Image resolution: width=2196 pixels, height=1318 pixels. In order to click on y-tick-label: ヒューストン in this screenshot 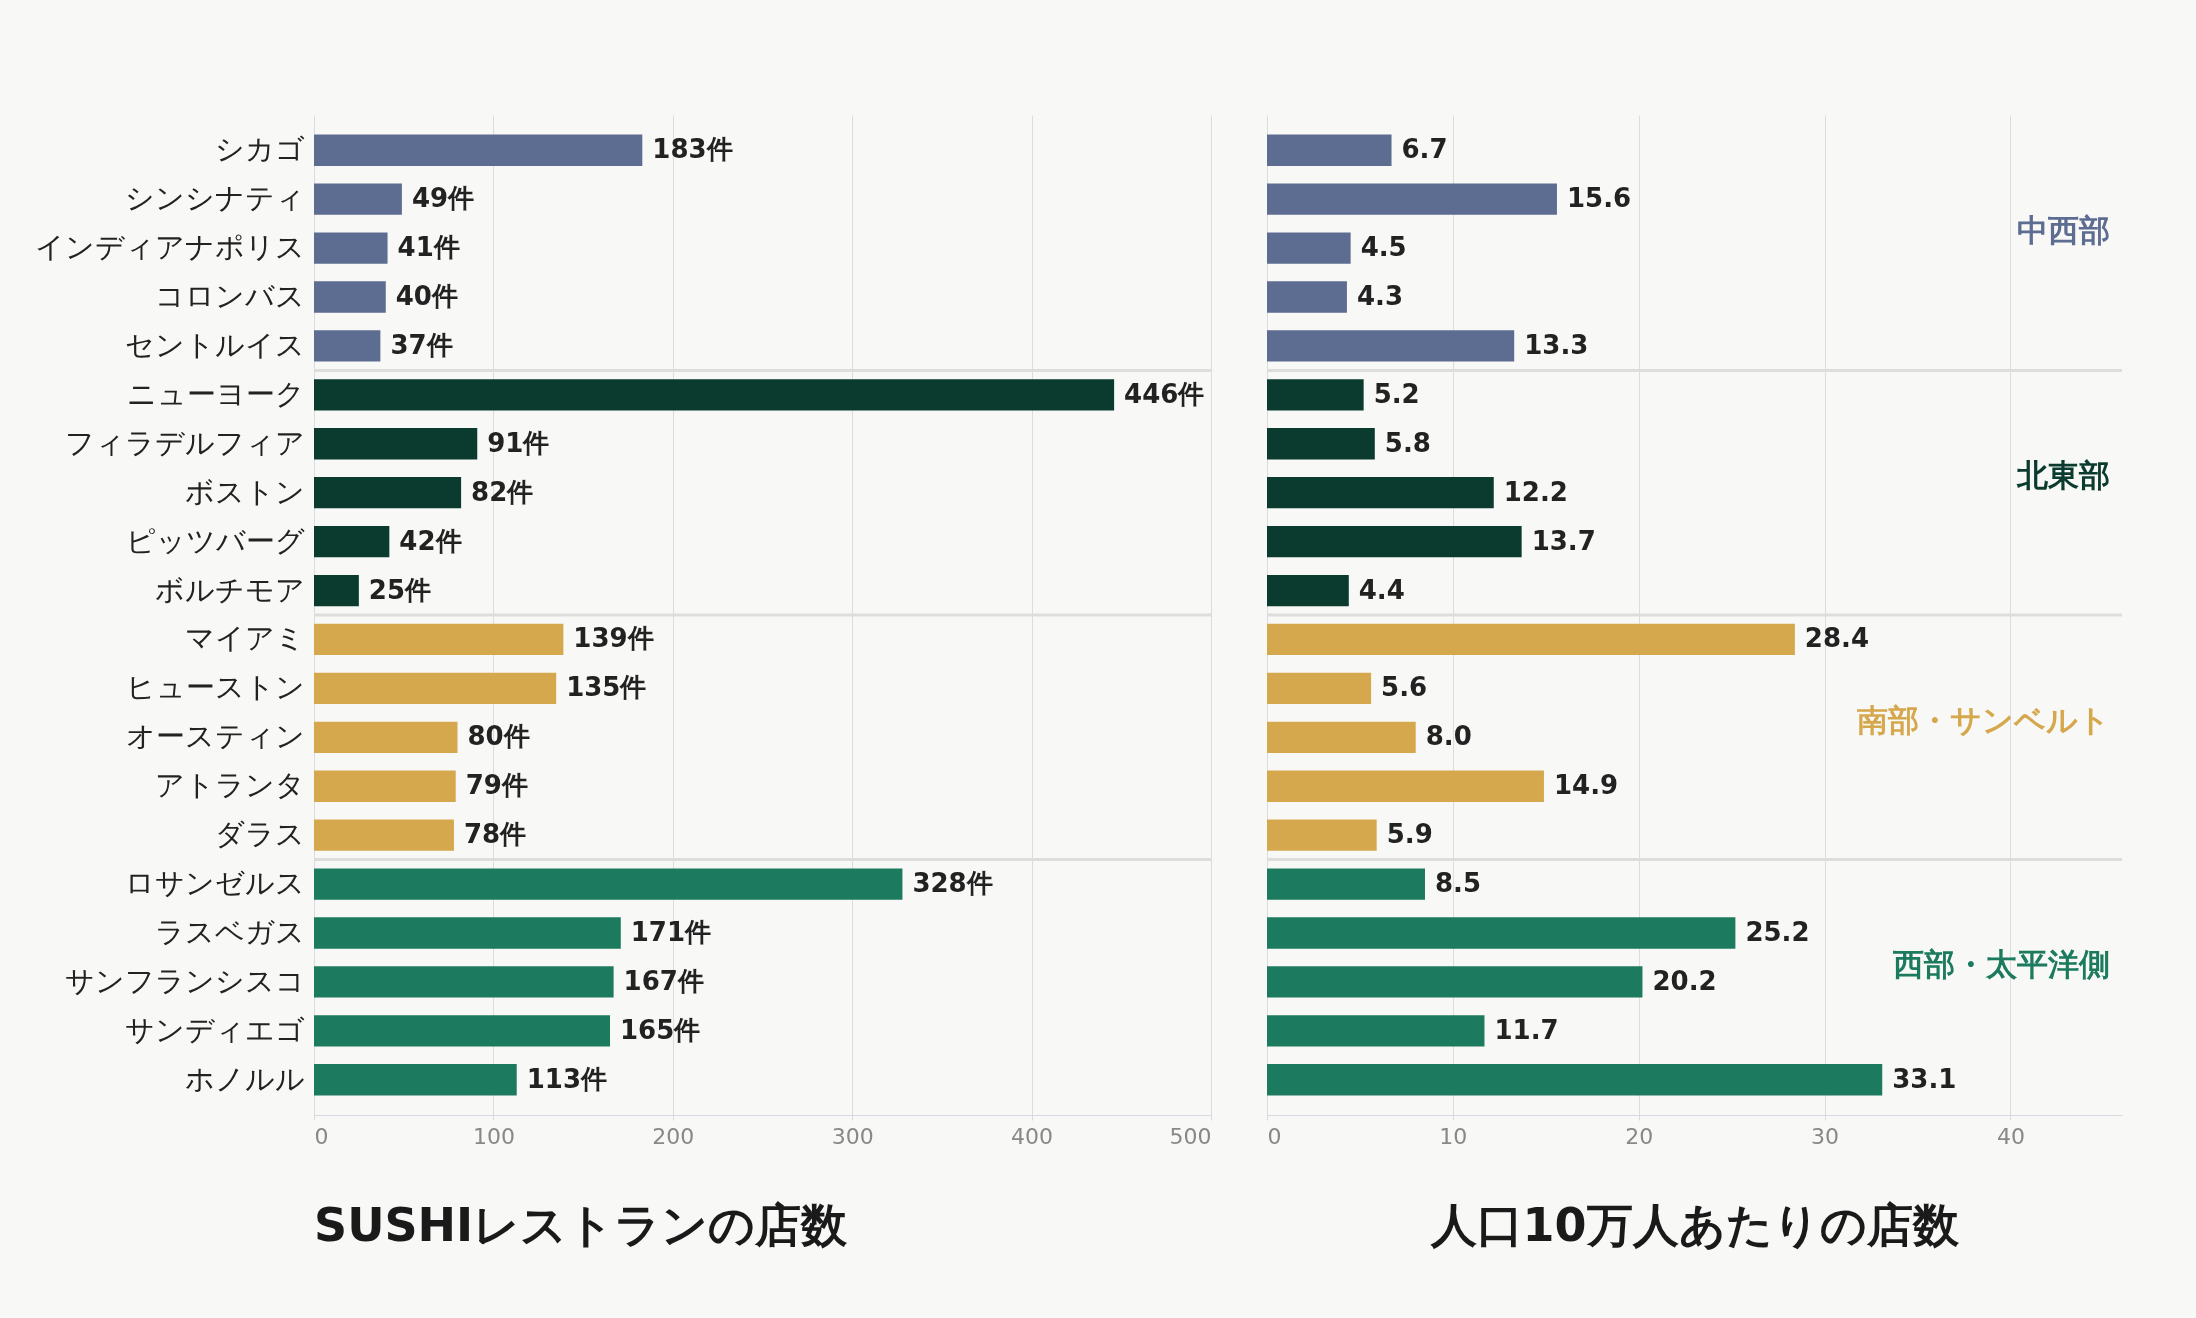, I will do `click(215, 687)`.